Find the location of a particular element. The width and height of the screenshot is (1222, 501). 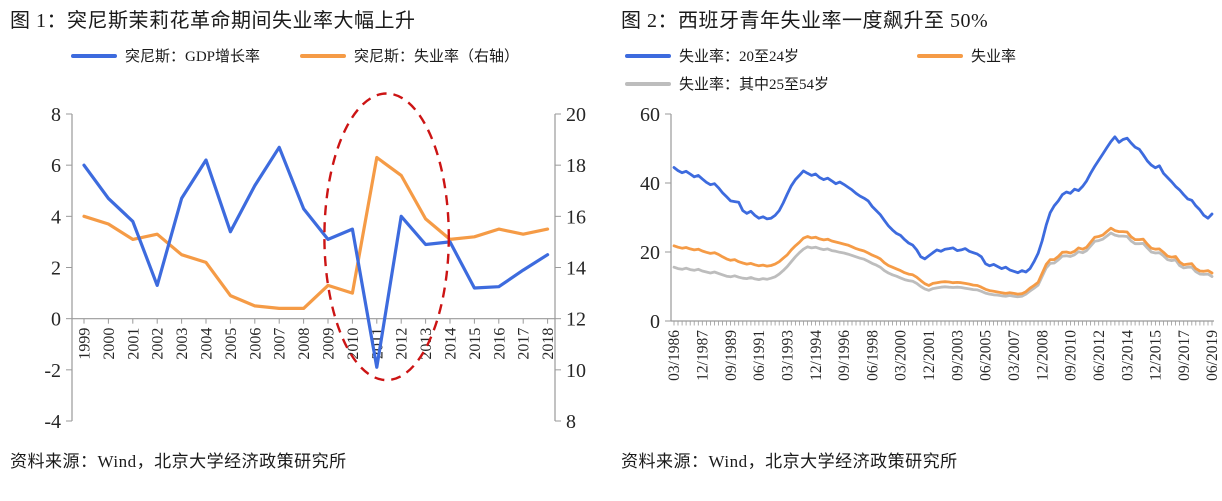

tunisia-unemployment-line is located at coordinates (316, 232).